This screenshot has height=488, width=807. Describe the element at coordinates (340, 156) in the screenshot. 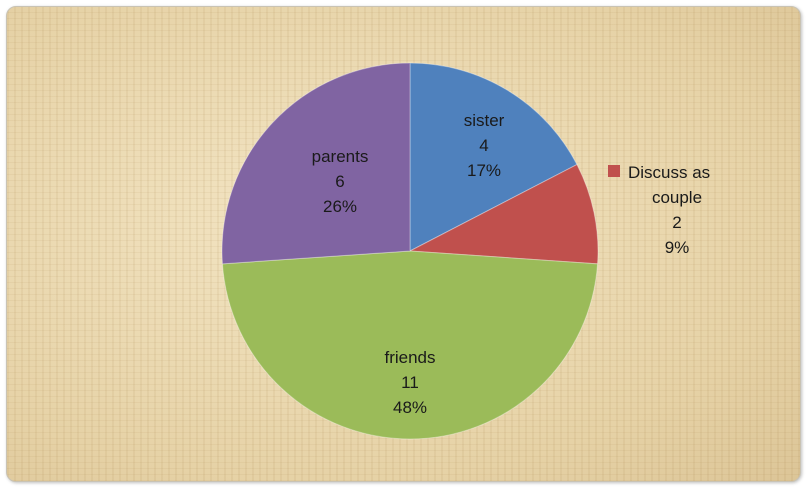

I see `data-label-parents-name: parents` at that location.